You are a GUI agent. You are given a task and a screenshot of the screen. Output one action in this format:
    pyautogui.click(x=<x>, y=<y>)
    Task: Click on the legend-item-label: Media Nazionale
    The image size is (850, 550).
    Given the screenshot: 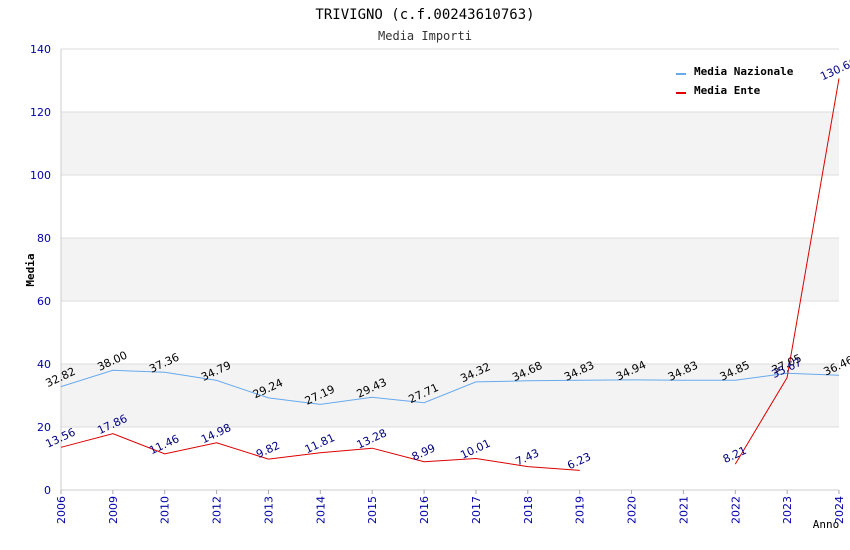 What is the action you would take?
    pyautogui.click(x=744, y=71)
    